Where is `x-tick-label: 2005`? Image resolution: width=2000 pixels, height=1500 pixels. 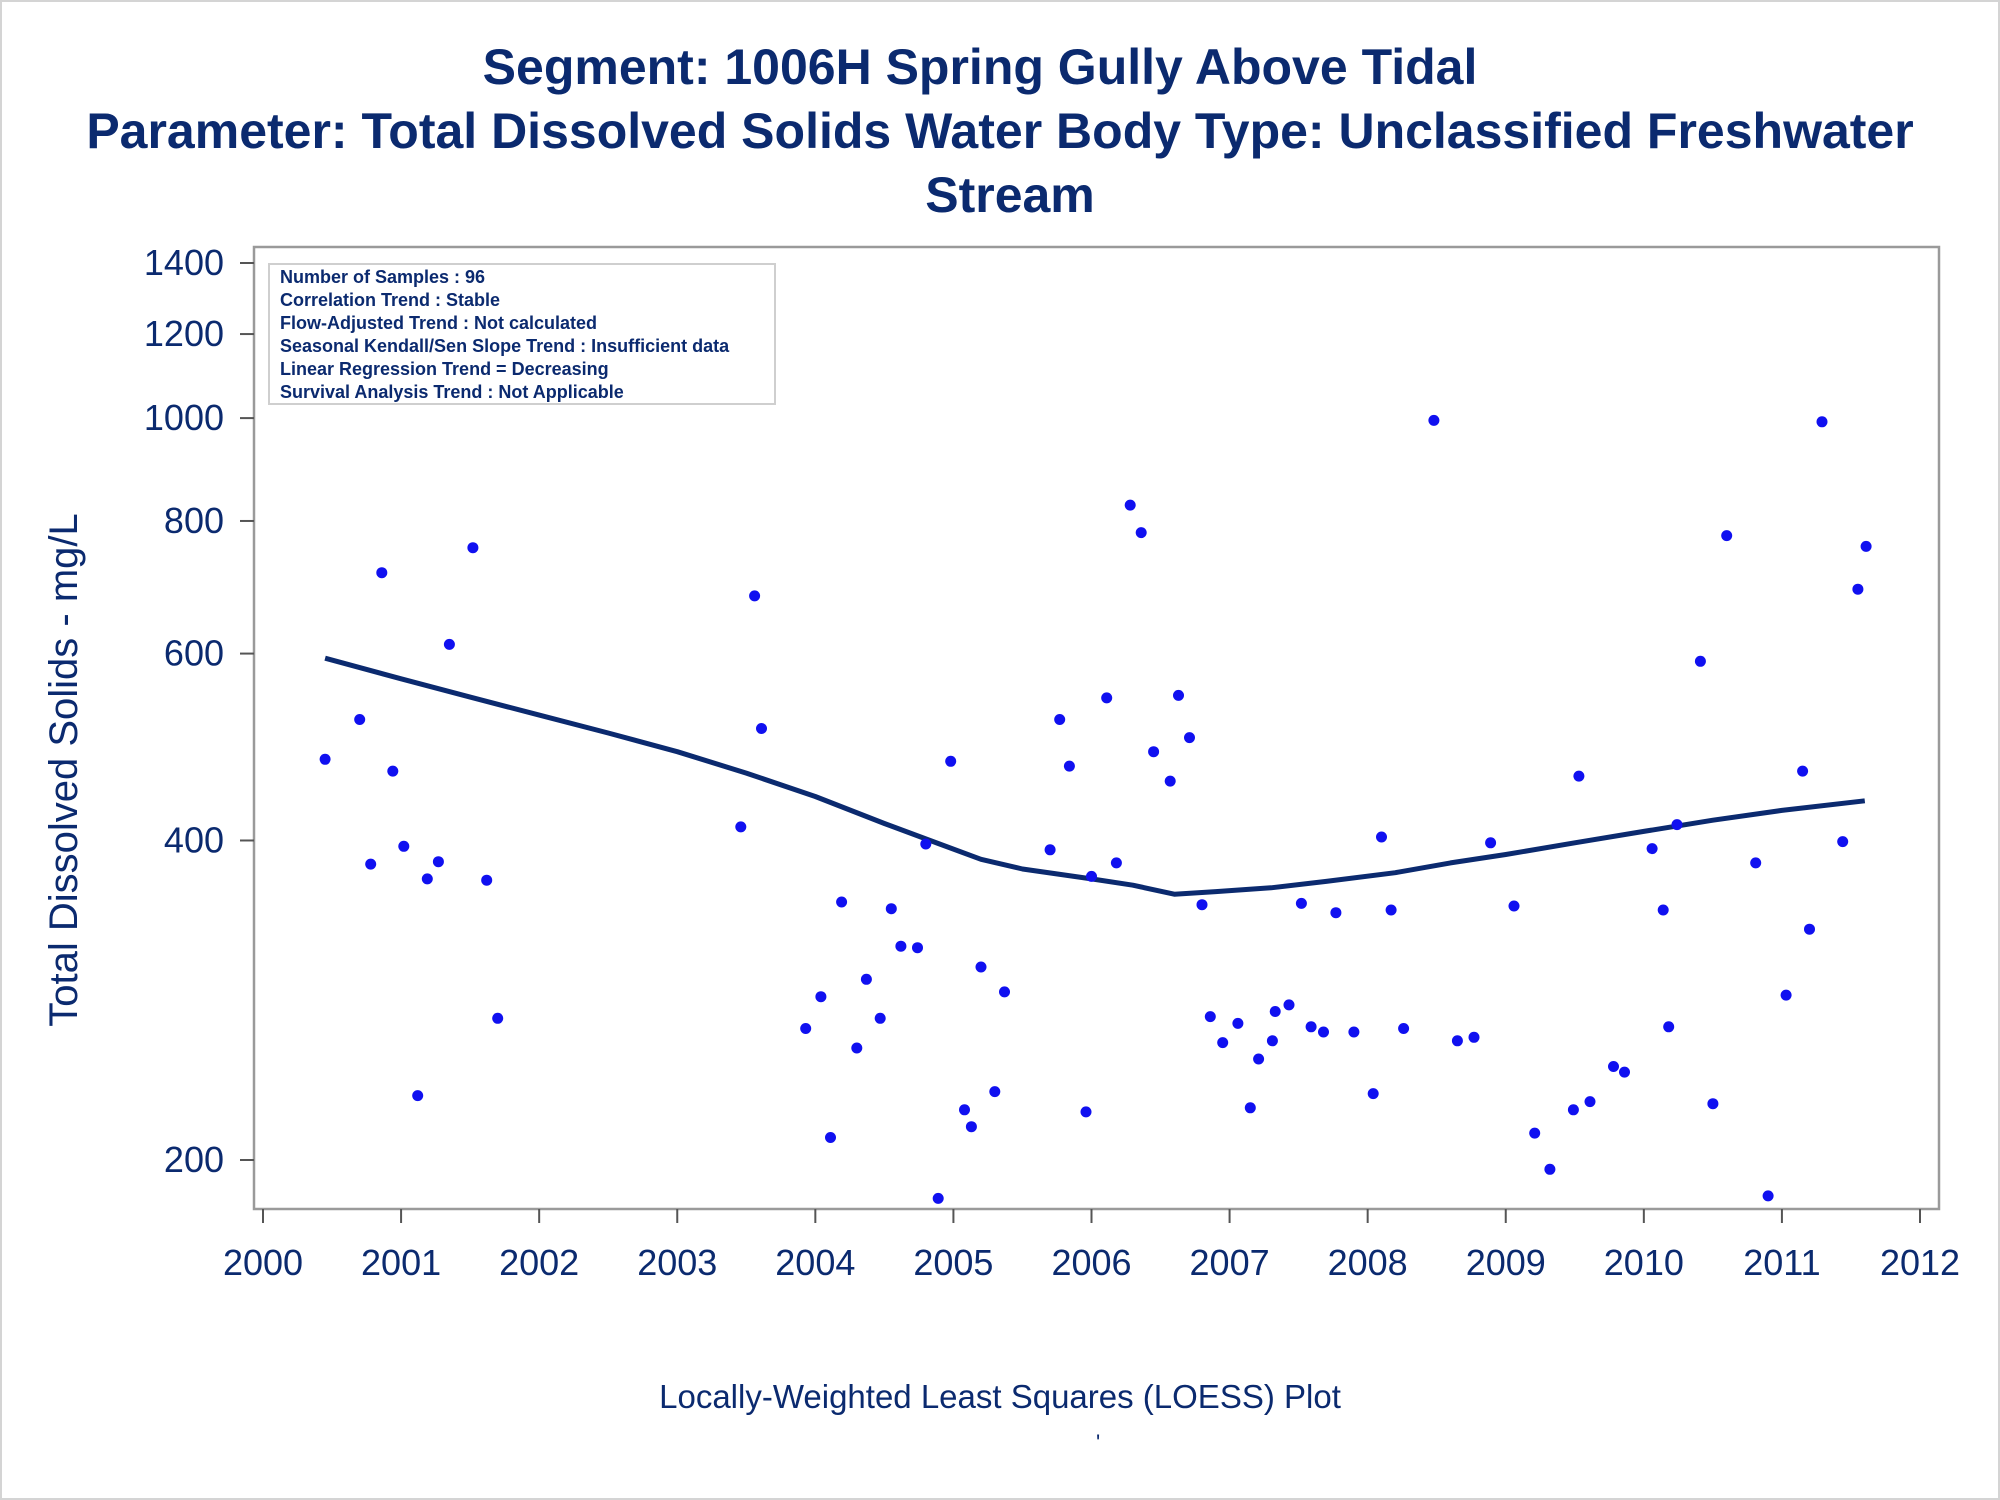 x-tick-label: 2005 is located at coordinates (953, 1262).